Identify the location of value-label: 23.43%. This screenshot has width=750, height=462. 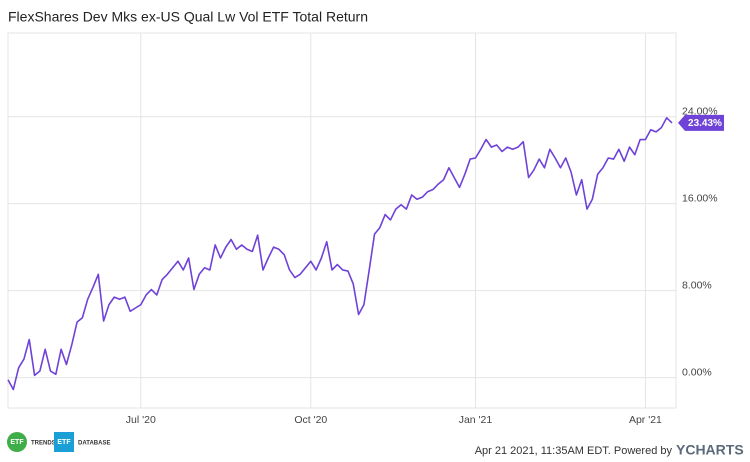
(705, 123).